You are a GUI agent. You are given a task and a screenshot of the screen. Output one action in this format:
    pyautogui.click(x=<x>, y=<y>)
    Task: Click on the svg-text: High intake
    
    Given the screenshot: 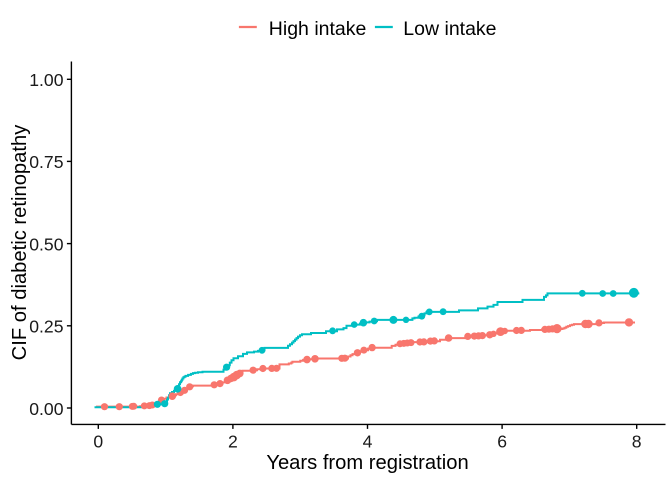 What is the action you would take?
    pyautogui.click(x=318, y=29)
    